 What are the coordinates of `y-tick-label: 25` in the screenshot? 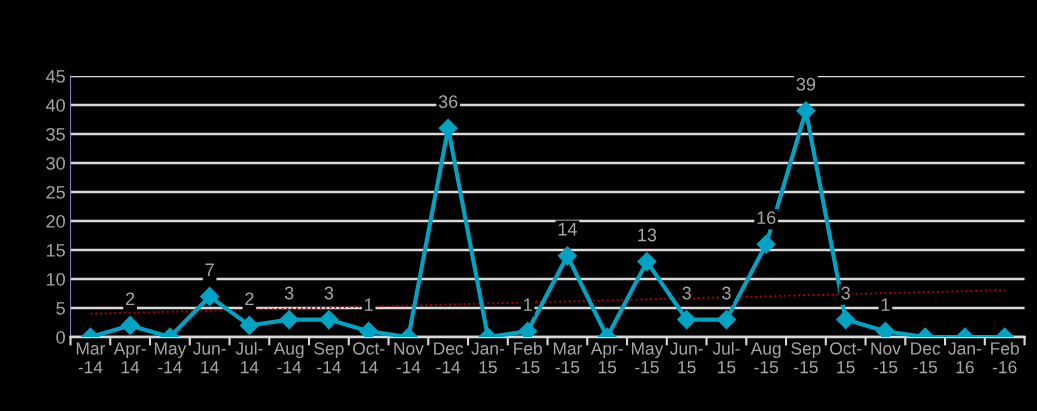 It's located at (55, 192).